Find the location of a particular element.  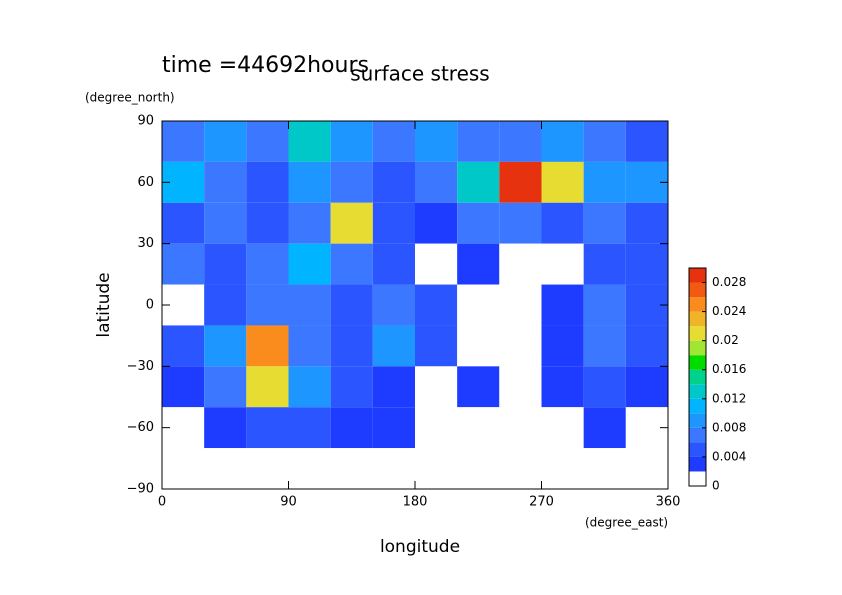

x-tick-label: 0 is located at coordinates (162, 502).